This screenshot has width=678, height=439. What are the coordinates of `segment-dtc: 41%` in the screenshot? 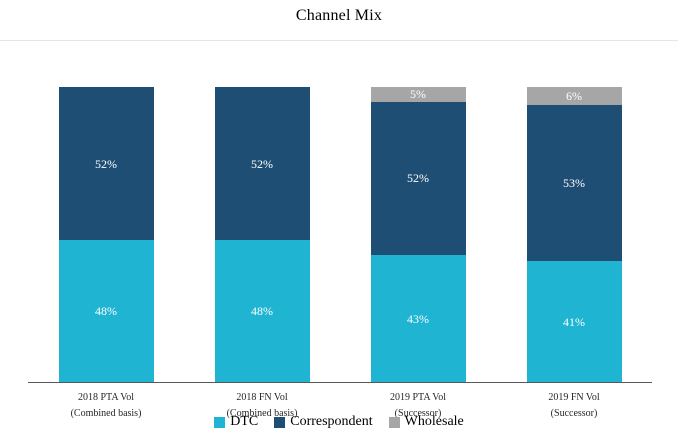 It's located at (574, 321).